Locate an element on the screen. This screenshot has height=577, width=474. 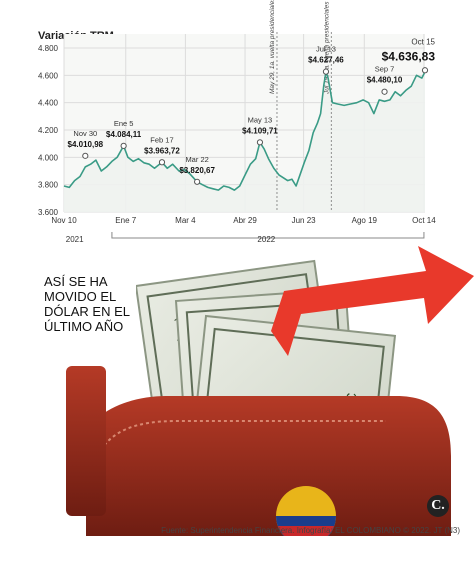
data-label-date: Sep 7 is located at coordinates (385, 69).